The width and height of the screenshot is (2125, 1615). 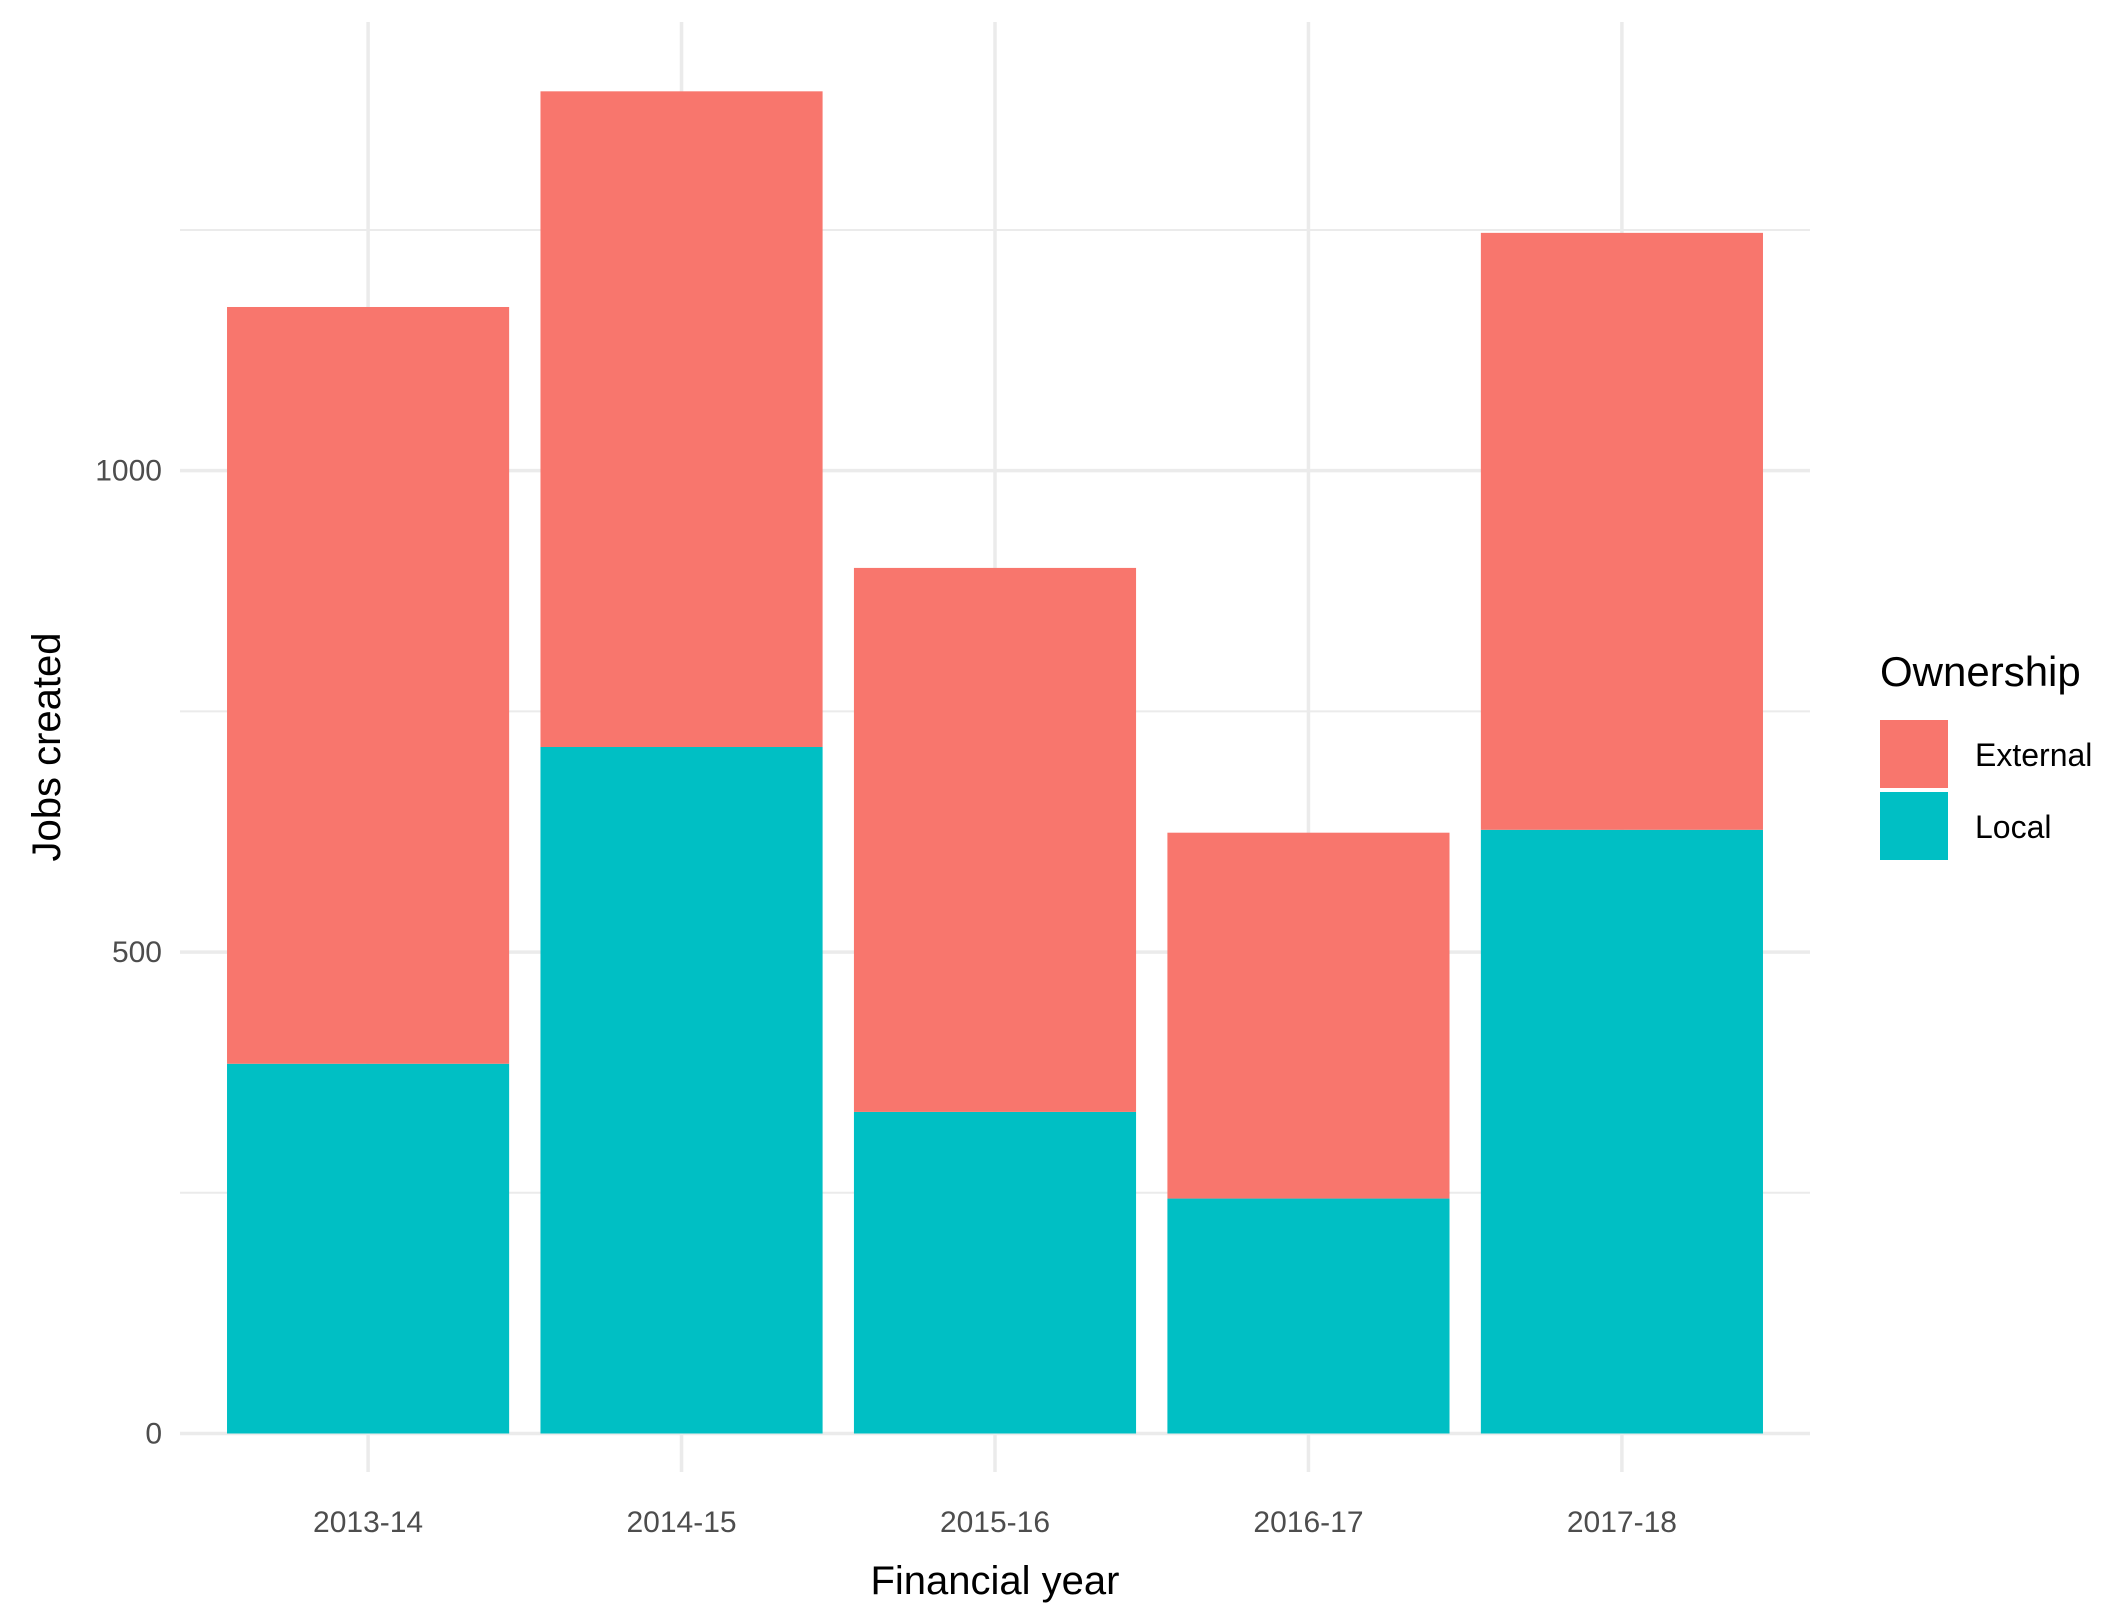 I want to click on x-axis-ticks: 2013-14 2014-15 2015-16 2016-17 2017-18, so click(x=995, y=1522).